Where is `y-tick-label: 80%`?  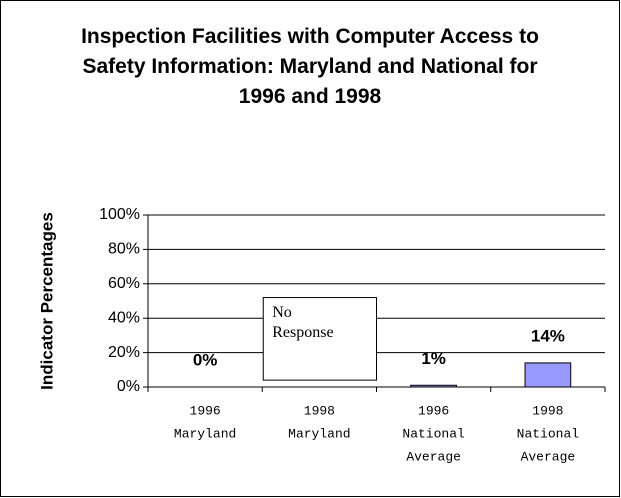
y-tick-label: 80% is located at coordinates (124, 249).